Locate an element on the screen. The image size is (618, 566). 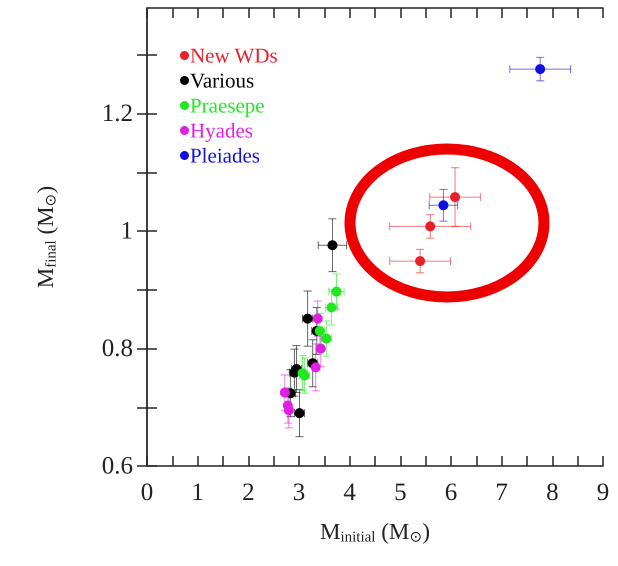
x-tick-label: 4 is located at coordinates (349, 492).